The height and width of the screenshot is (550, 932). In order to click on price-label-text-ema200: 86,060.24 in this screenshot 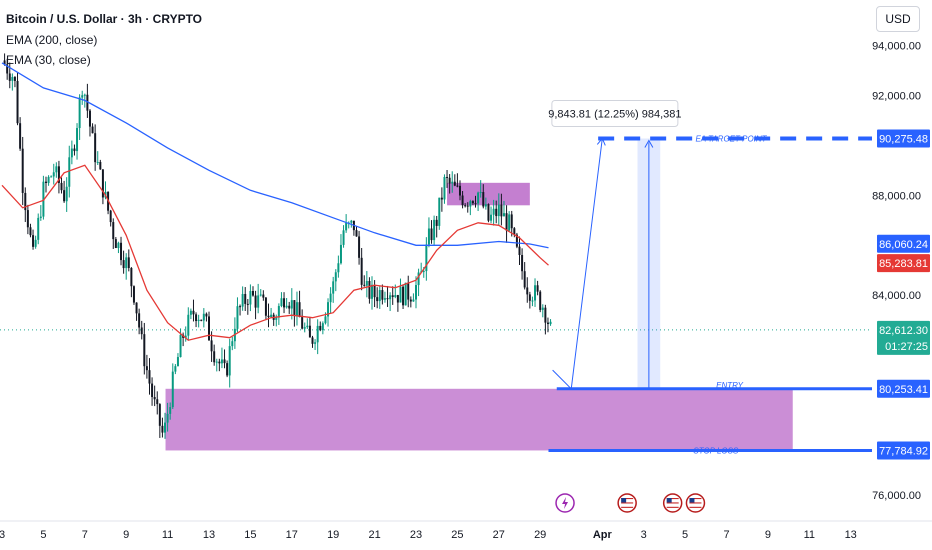, I will do `click(903, 245)`.